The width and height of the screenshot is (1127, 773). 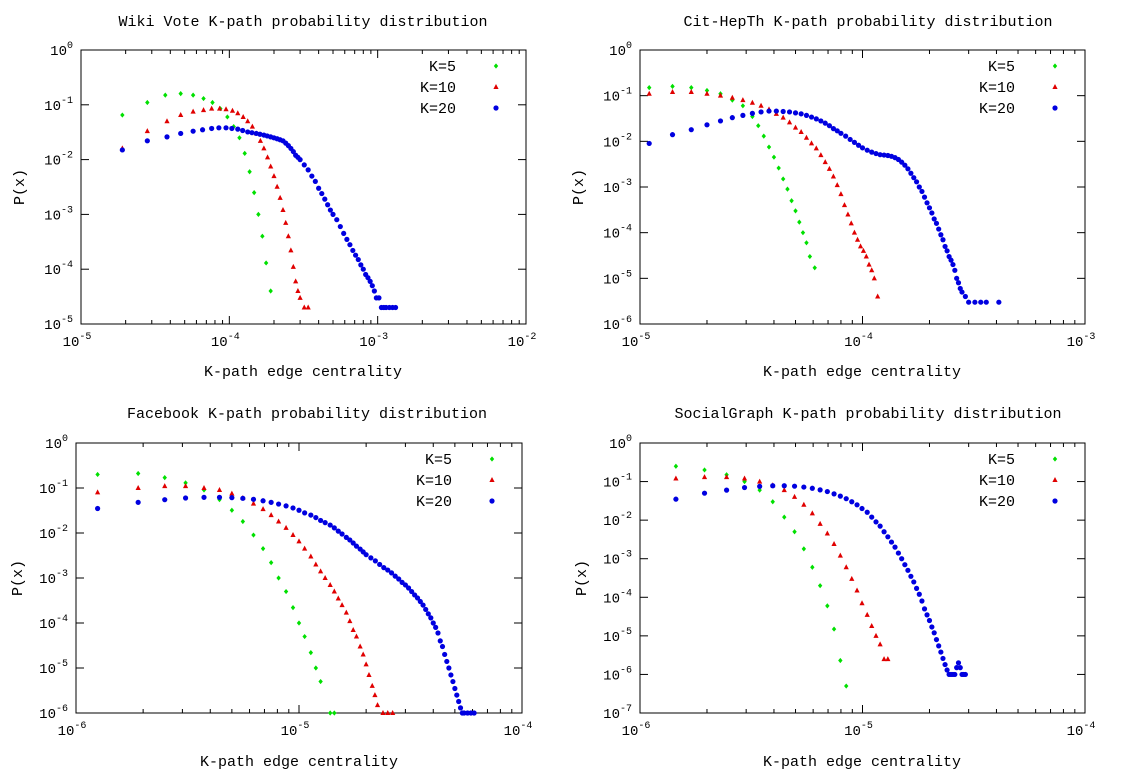 What do you see at coordinates (617, 482) in the screenshot?
I see `y-tick-label: 10⁻¹` at bounding box center [617, 482].